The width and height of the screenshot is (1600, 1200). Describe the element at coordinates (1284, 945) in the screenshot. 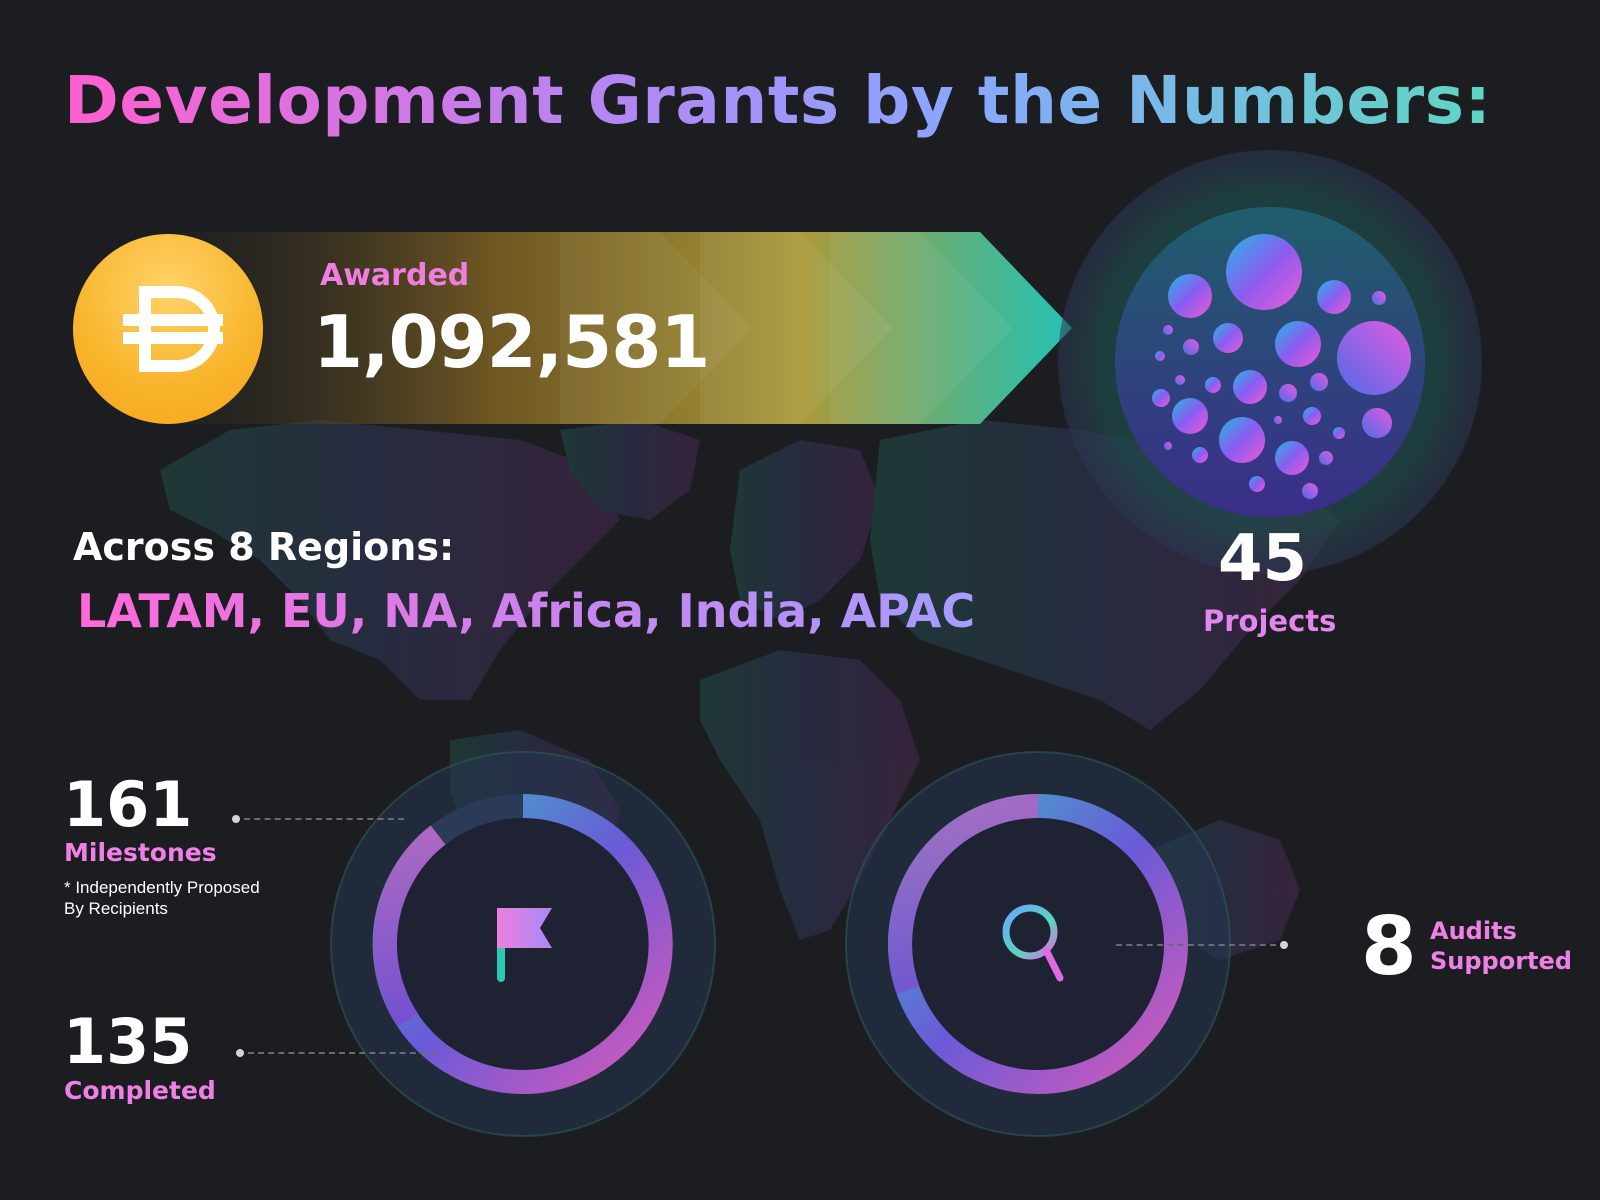

I see `audits-leader-dot` at that location.